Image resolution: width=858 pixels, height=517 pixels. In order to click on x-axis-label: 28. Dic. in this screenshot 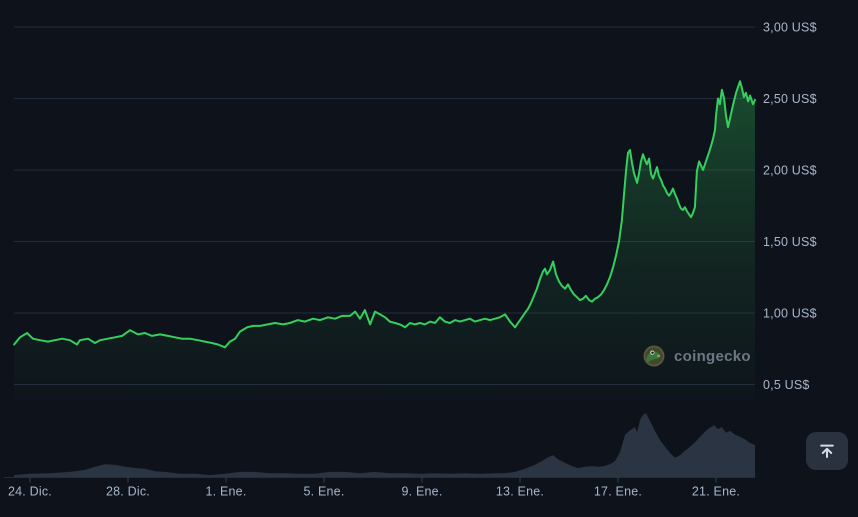, I will do `click(128, 492)`.